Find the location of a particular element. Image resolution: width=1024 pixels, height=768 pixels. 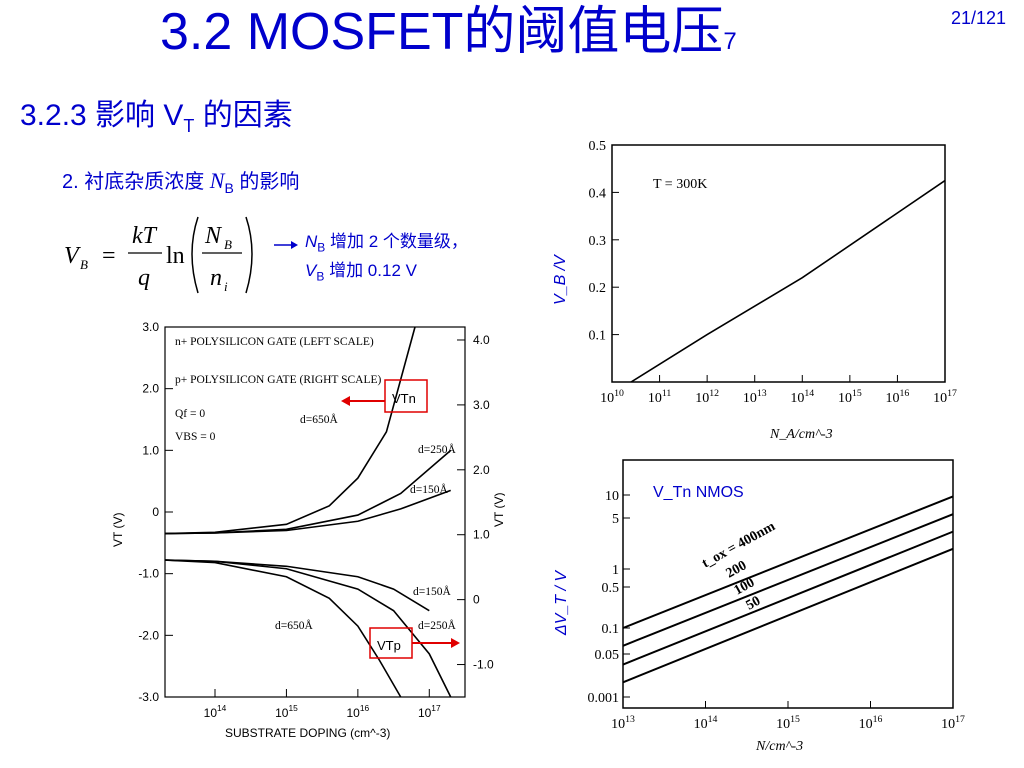

chart2-ylabel-left: VT (V) is located at coordinates (118, 530).